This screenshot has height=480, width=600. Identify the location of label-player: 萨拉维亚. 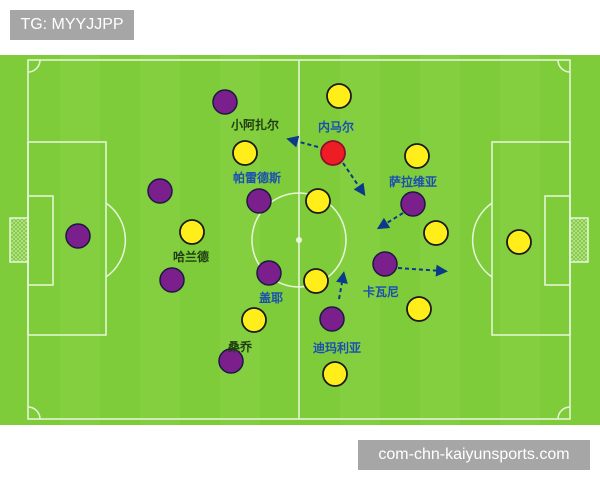
(413, 181).